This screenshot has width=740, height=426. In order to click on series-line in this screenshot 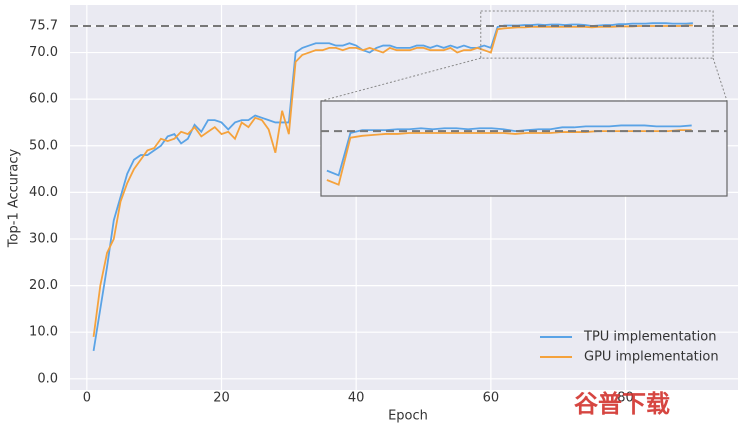, I will do `click(509, 157)`.